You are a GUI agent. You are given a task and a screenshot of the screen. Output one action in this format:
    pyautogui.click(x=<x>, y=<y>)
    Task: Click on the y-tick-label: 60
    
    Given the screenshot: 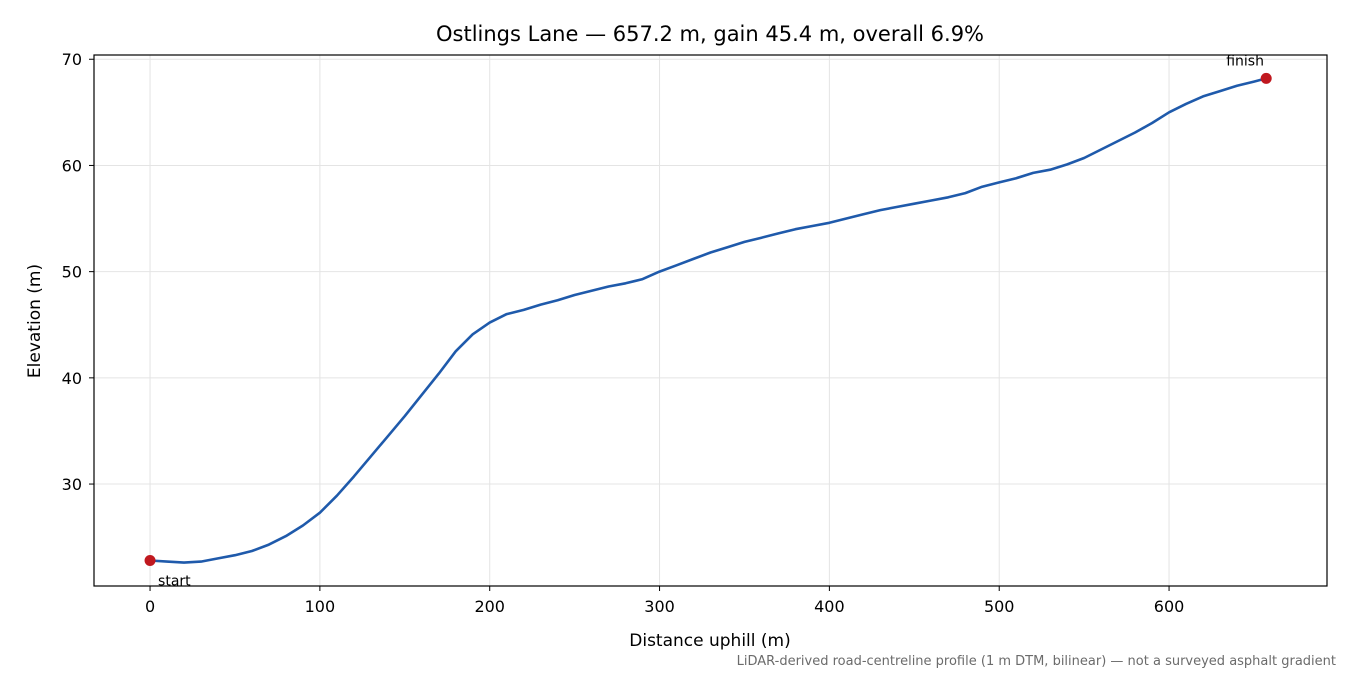 What is the action you would take?
    pyautogui.click(x=72, y=165)
    